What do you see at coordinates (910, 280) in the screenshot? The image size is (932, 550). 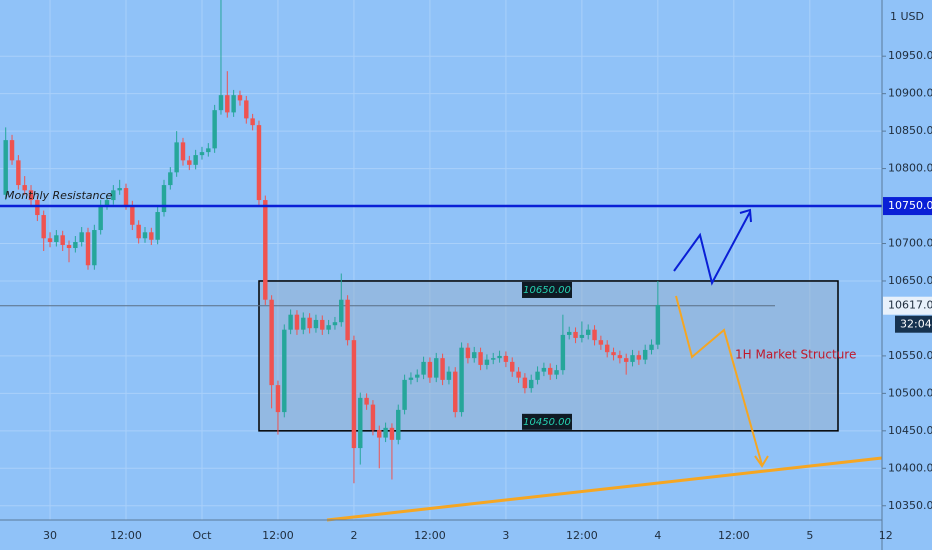 I see `y-tick-label: 10650.0` at bounding box center [910, 280].